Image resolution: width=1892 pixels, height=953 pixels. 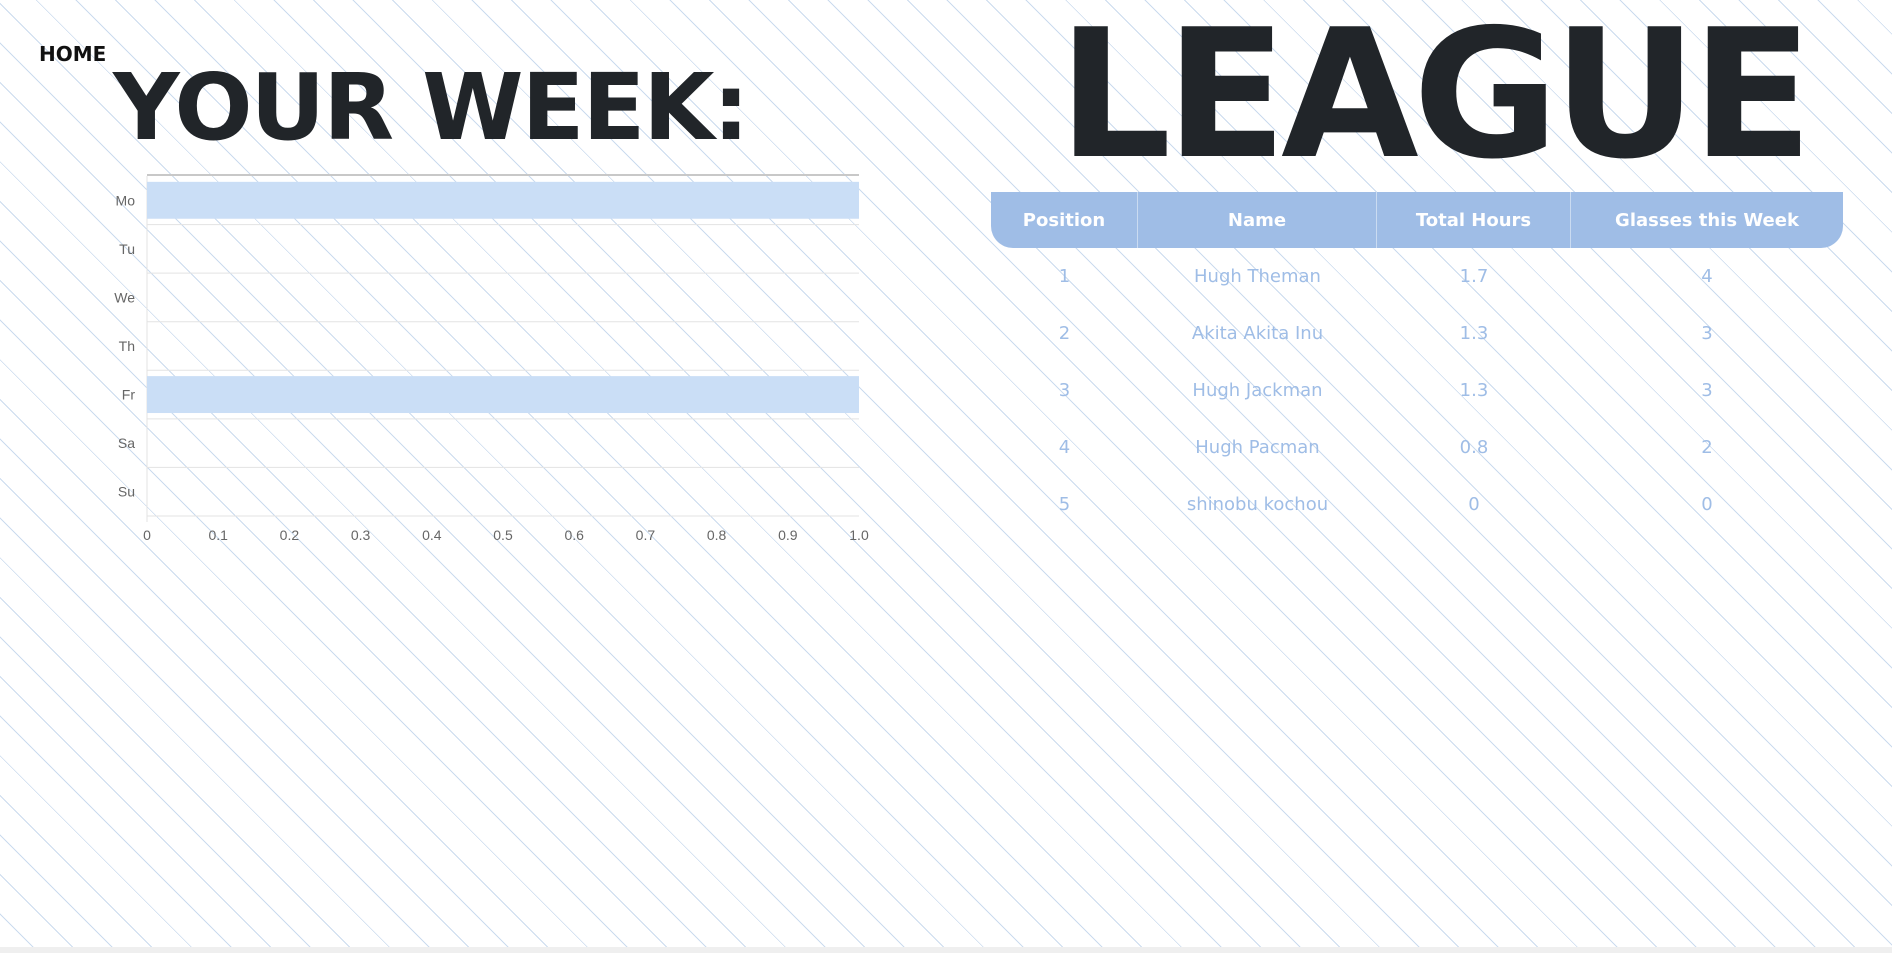 I want to click on league-title: LEAGUE, so click(x=1435, y=99).